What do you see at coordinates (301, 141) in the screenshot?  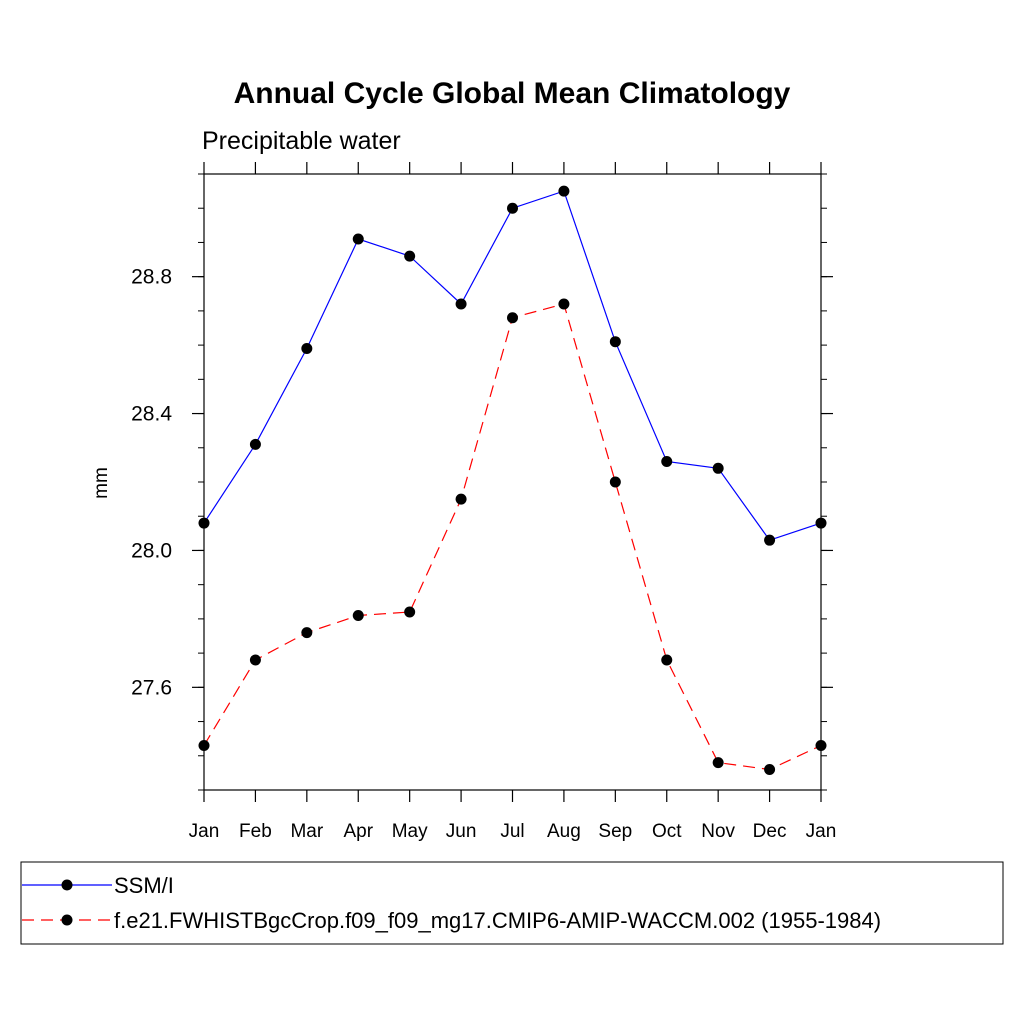 I see `chart-subtitle: Precipitable water` at bounding box center [301, 141].